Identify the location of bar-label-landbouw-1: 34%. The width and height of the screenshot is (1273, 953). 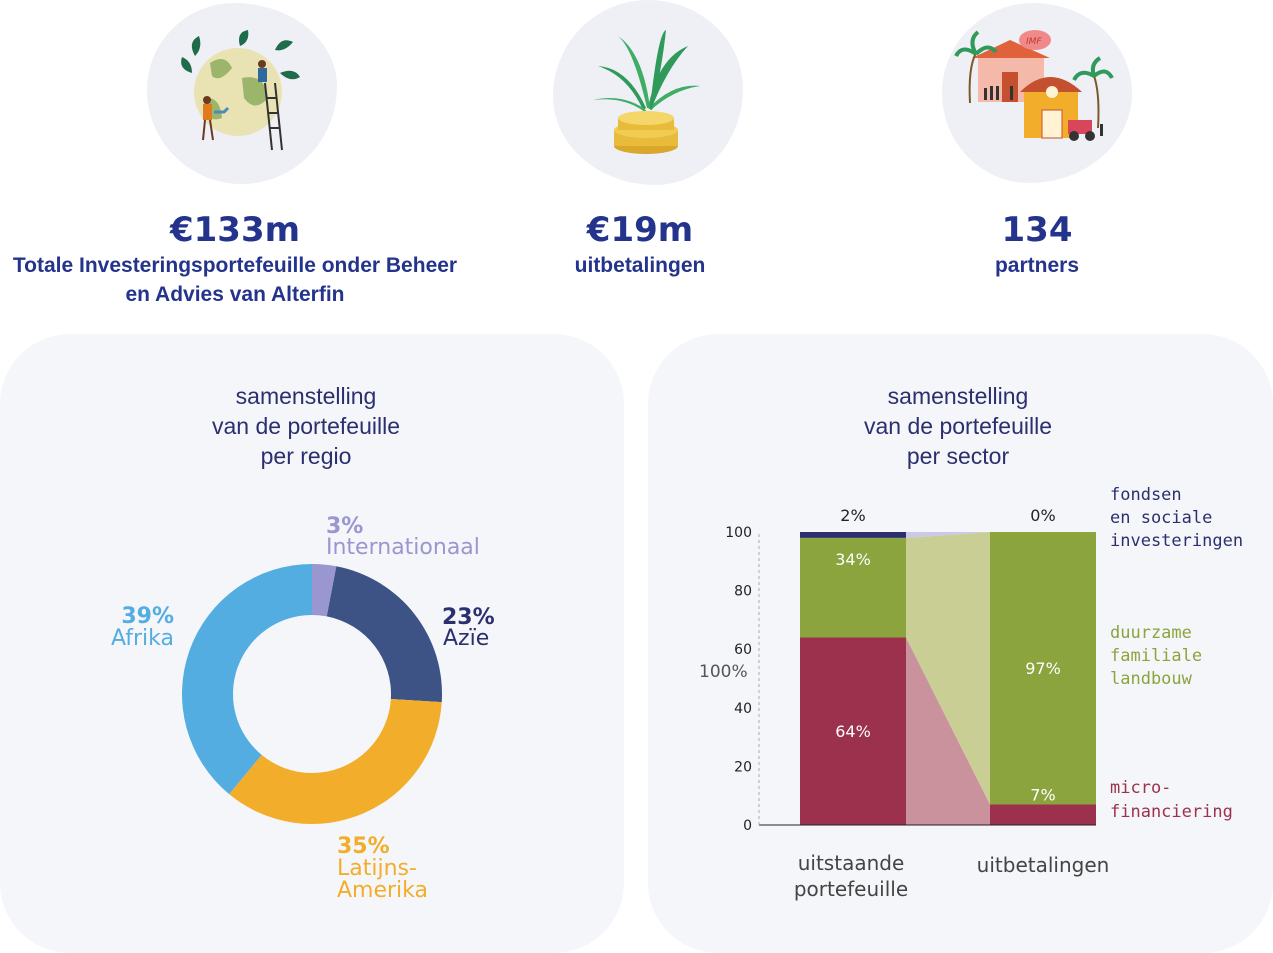
(853, 559).